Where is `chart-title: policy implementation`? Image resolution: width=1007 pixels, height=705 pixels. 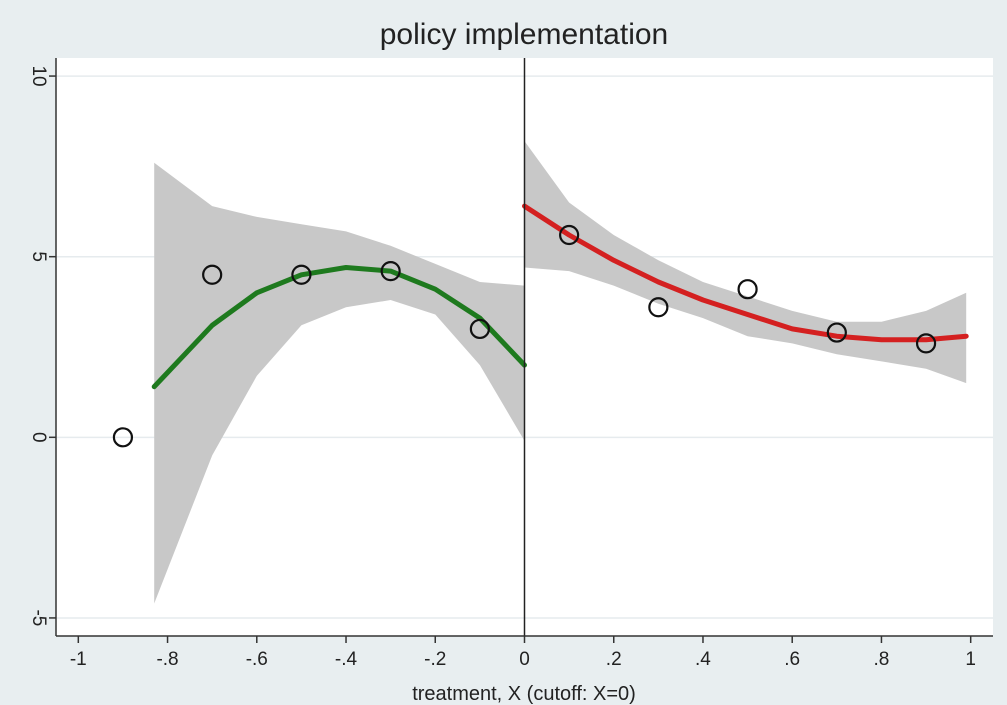
chart-title: policy implementation is located at coordinates (524, 34).